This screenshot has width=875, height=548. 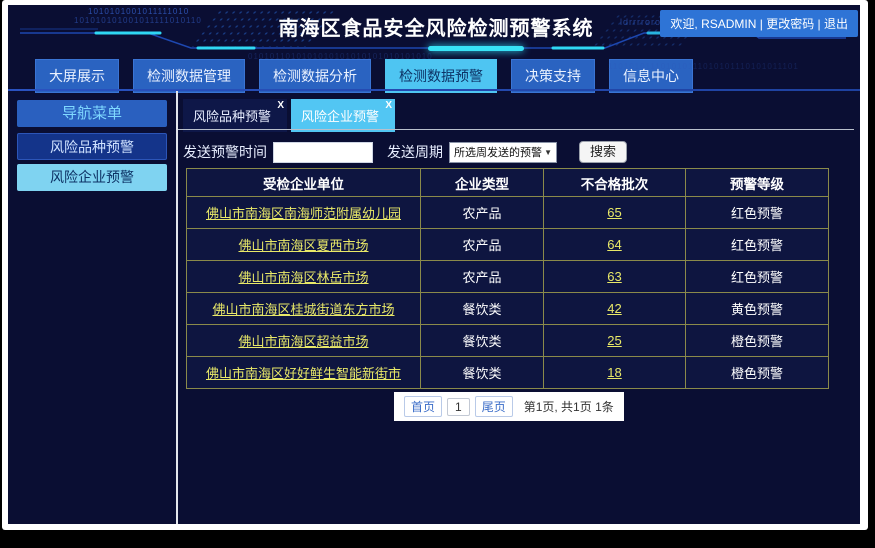 I want to click on period-select-value: 所选周发送的预警, so click(x=498, y=153).